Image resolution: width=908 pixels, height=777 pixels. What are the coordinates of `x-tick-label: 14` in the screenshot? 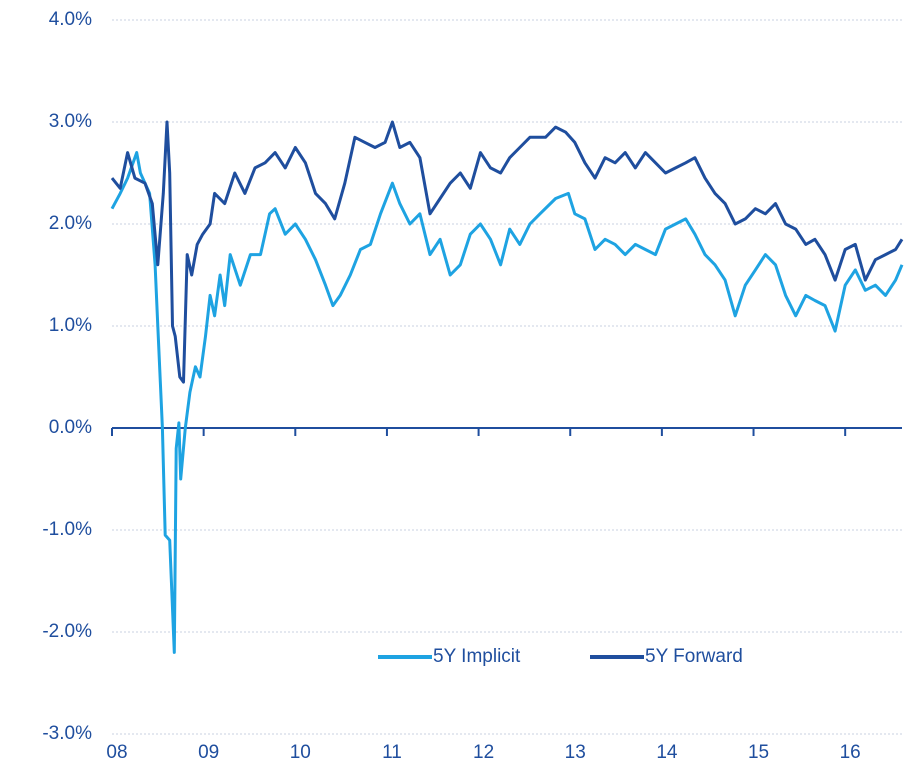 It's located at (667, 752).